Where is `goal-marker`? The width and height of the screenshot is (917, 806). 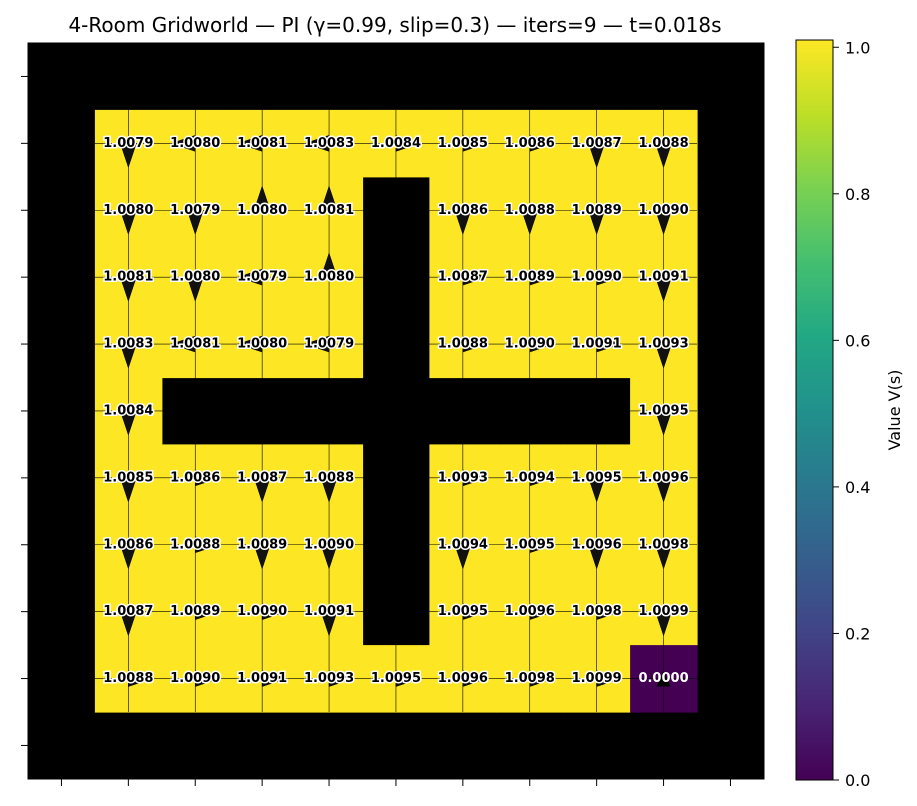 goal-marker is located at coordinates (663, 678).